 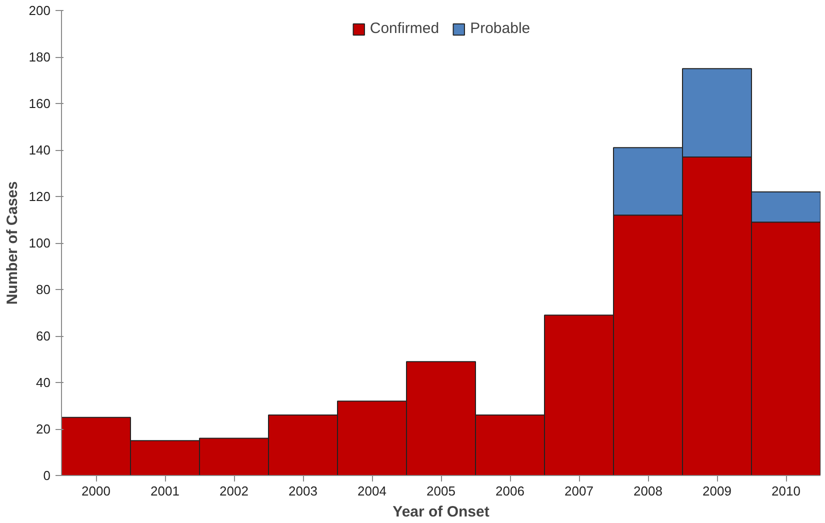 I want to click on y-tick-label: 0, so click(x=47, y=475).